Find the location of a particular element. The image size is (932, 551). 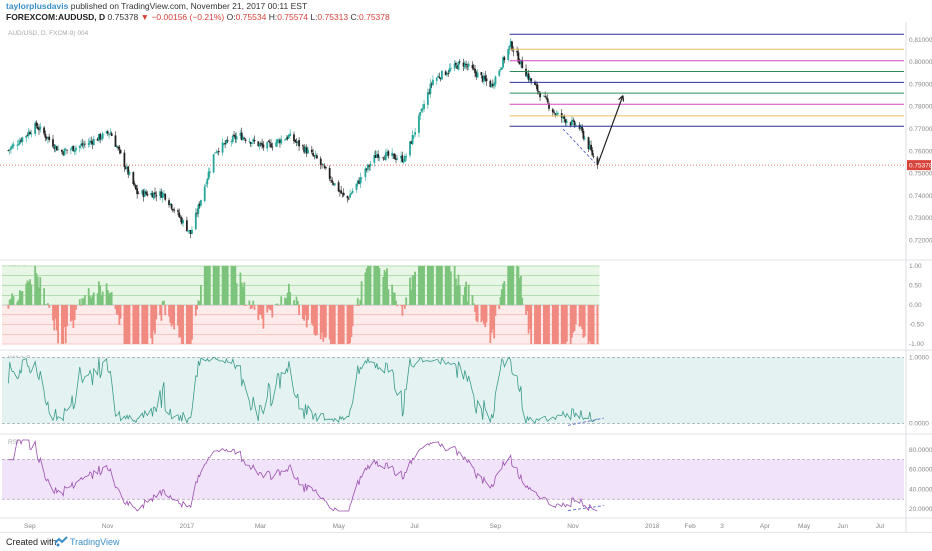

time-axis-tick: Sep is located at coordinates (495, 526).